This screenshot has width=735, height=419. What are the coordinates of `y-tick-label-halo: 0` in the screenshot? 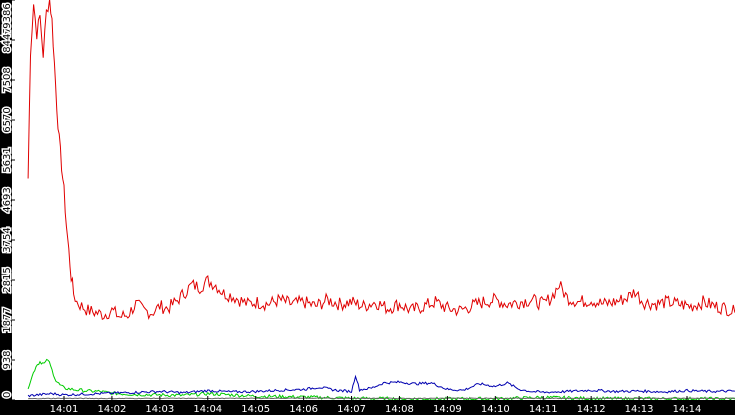 It's located at (7, 395).